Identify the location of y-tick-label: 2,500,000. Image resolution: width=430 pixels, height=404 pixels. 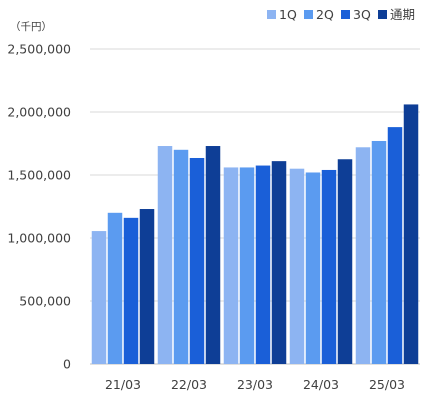
(39, 49).